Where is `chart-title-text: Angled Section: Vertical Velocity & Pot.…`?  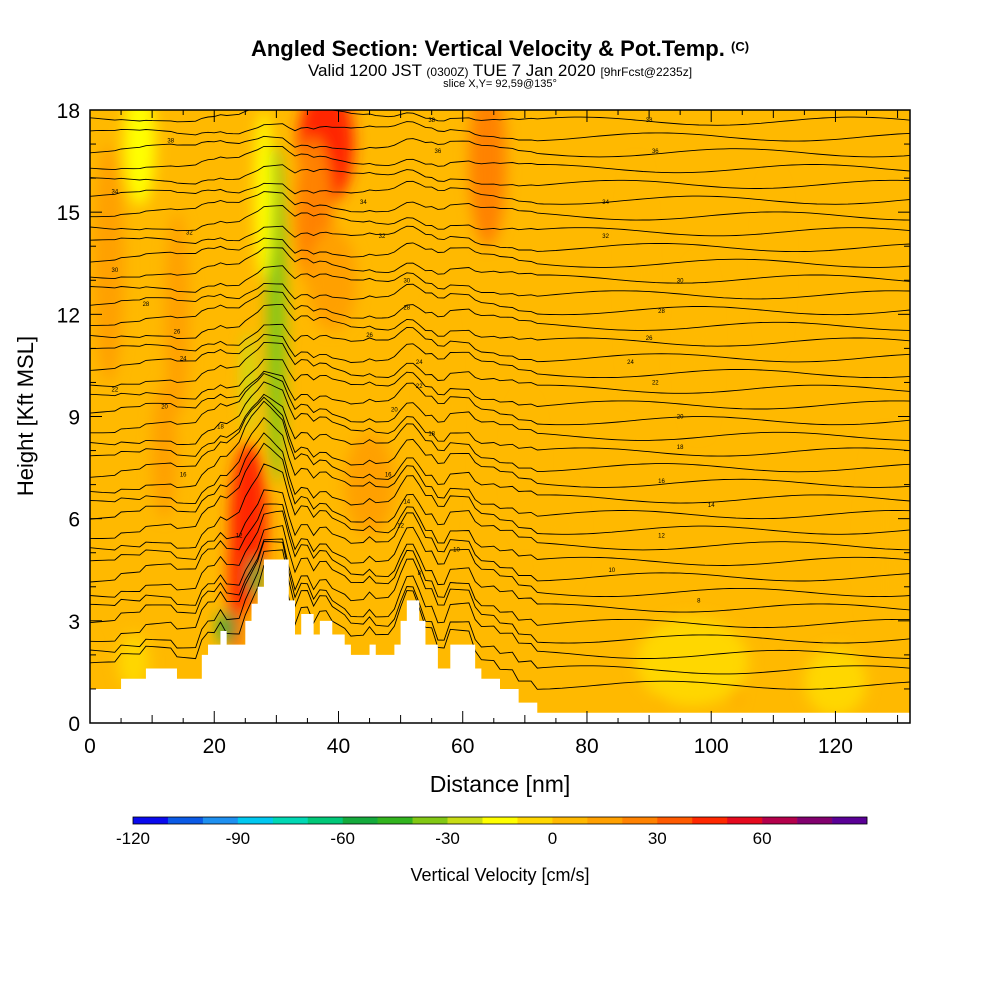 chart-title-text: Angled Section: Vertical Velocity & Pot.… is located at coordinates (487, 48).